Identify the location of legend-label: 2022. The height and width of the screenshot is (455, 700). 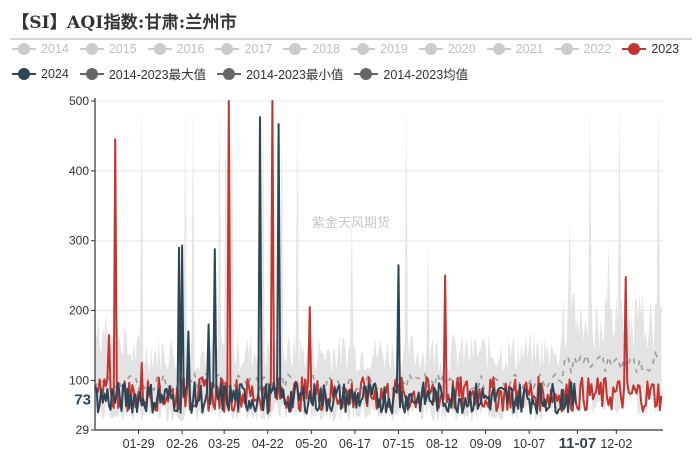
(597, 49).